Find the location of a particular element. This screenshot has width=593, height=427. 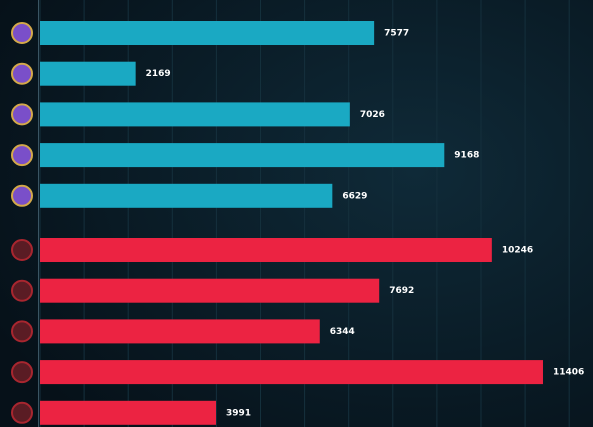

value-label: 6629 is located at coordinates (354, 196).